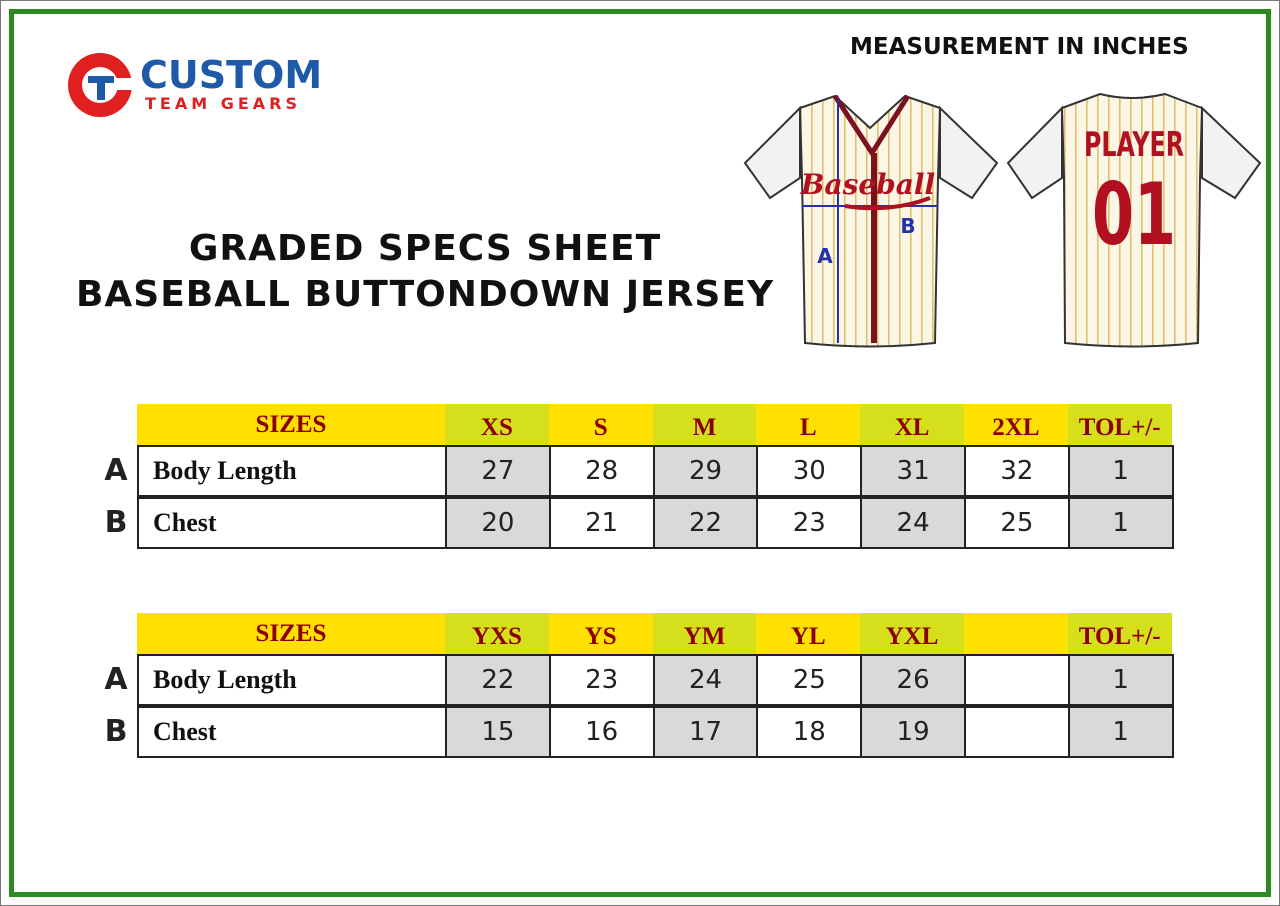 This screenshot has width=1280, height=906. I want to click on value-cell: 17, so click(705, 732).